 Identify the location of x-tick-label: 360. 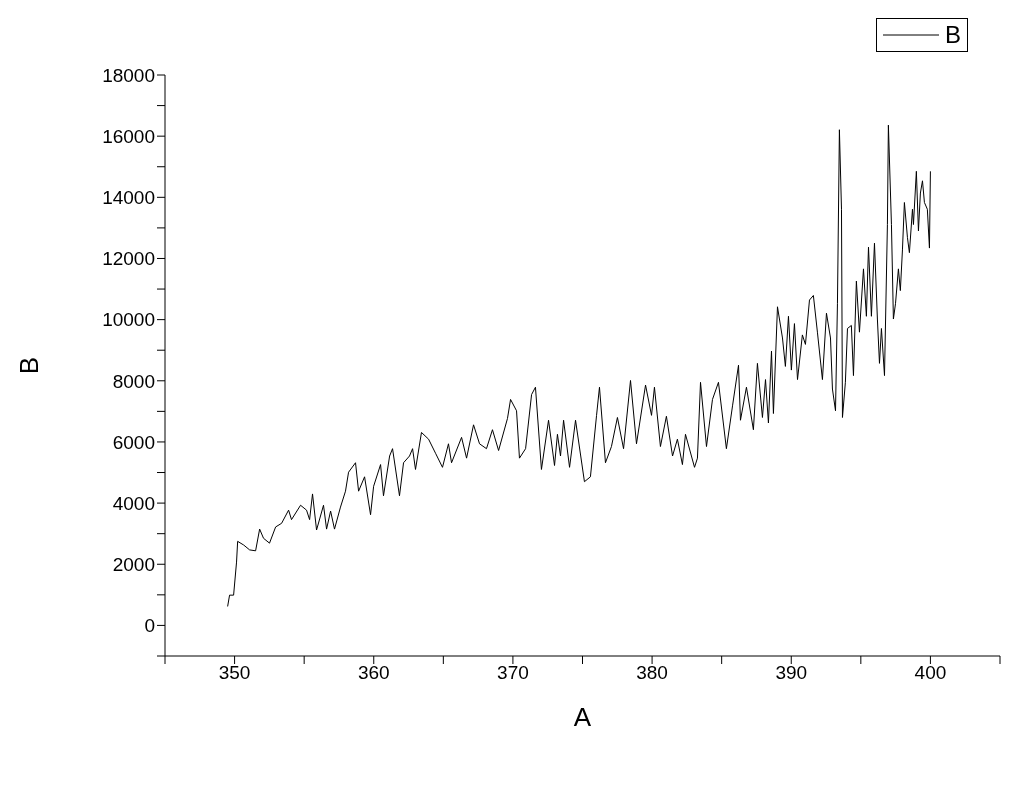
(373, 673).